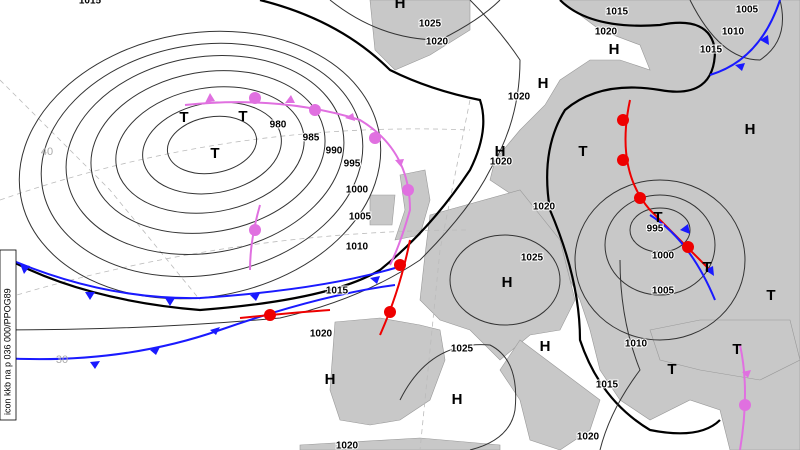 The width and height of the screenshot is (800, 450). What do you see at coordinates (7, 351) in the screenshot?
I see `source-label: icon kkb na p 036 000/PPOG89` at bounding box center [7, 351].